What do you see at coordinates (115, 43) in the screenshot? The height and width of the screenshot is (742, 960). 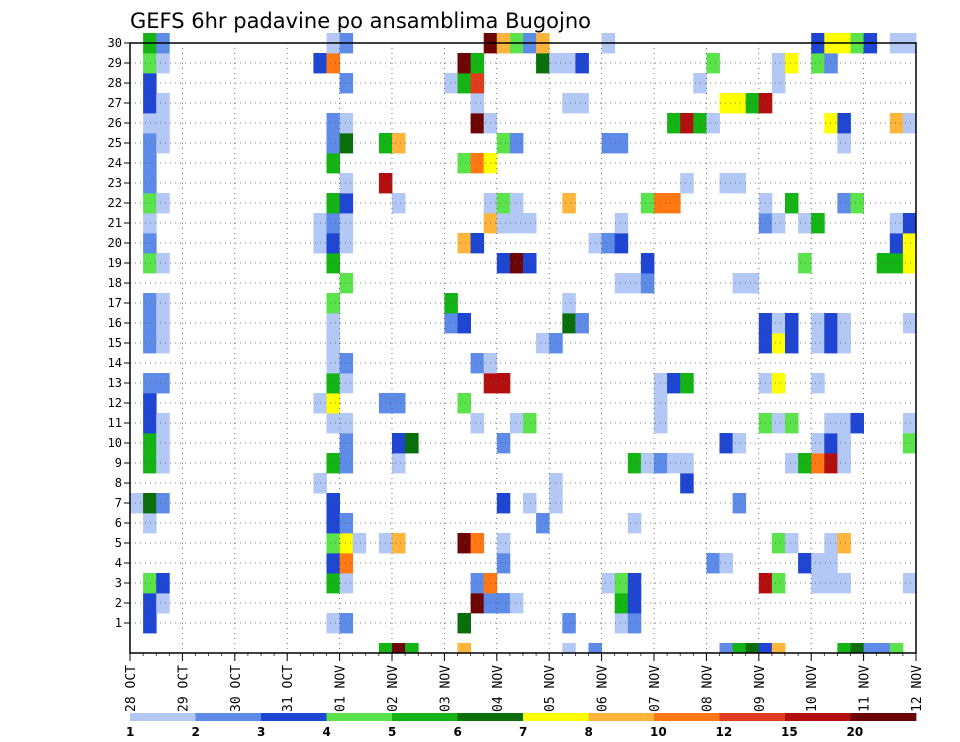 I see `y-tick-label: 30` at bounding box center [115, 43].